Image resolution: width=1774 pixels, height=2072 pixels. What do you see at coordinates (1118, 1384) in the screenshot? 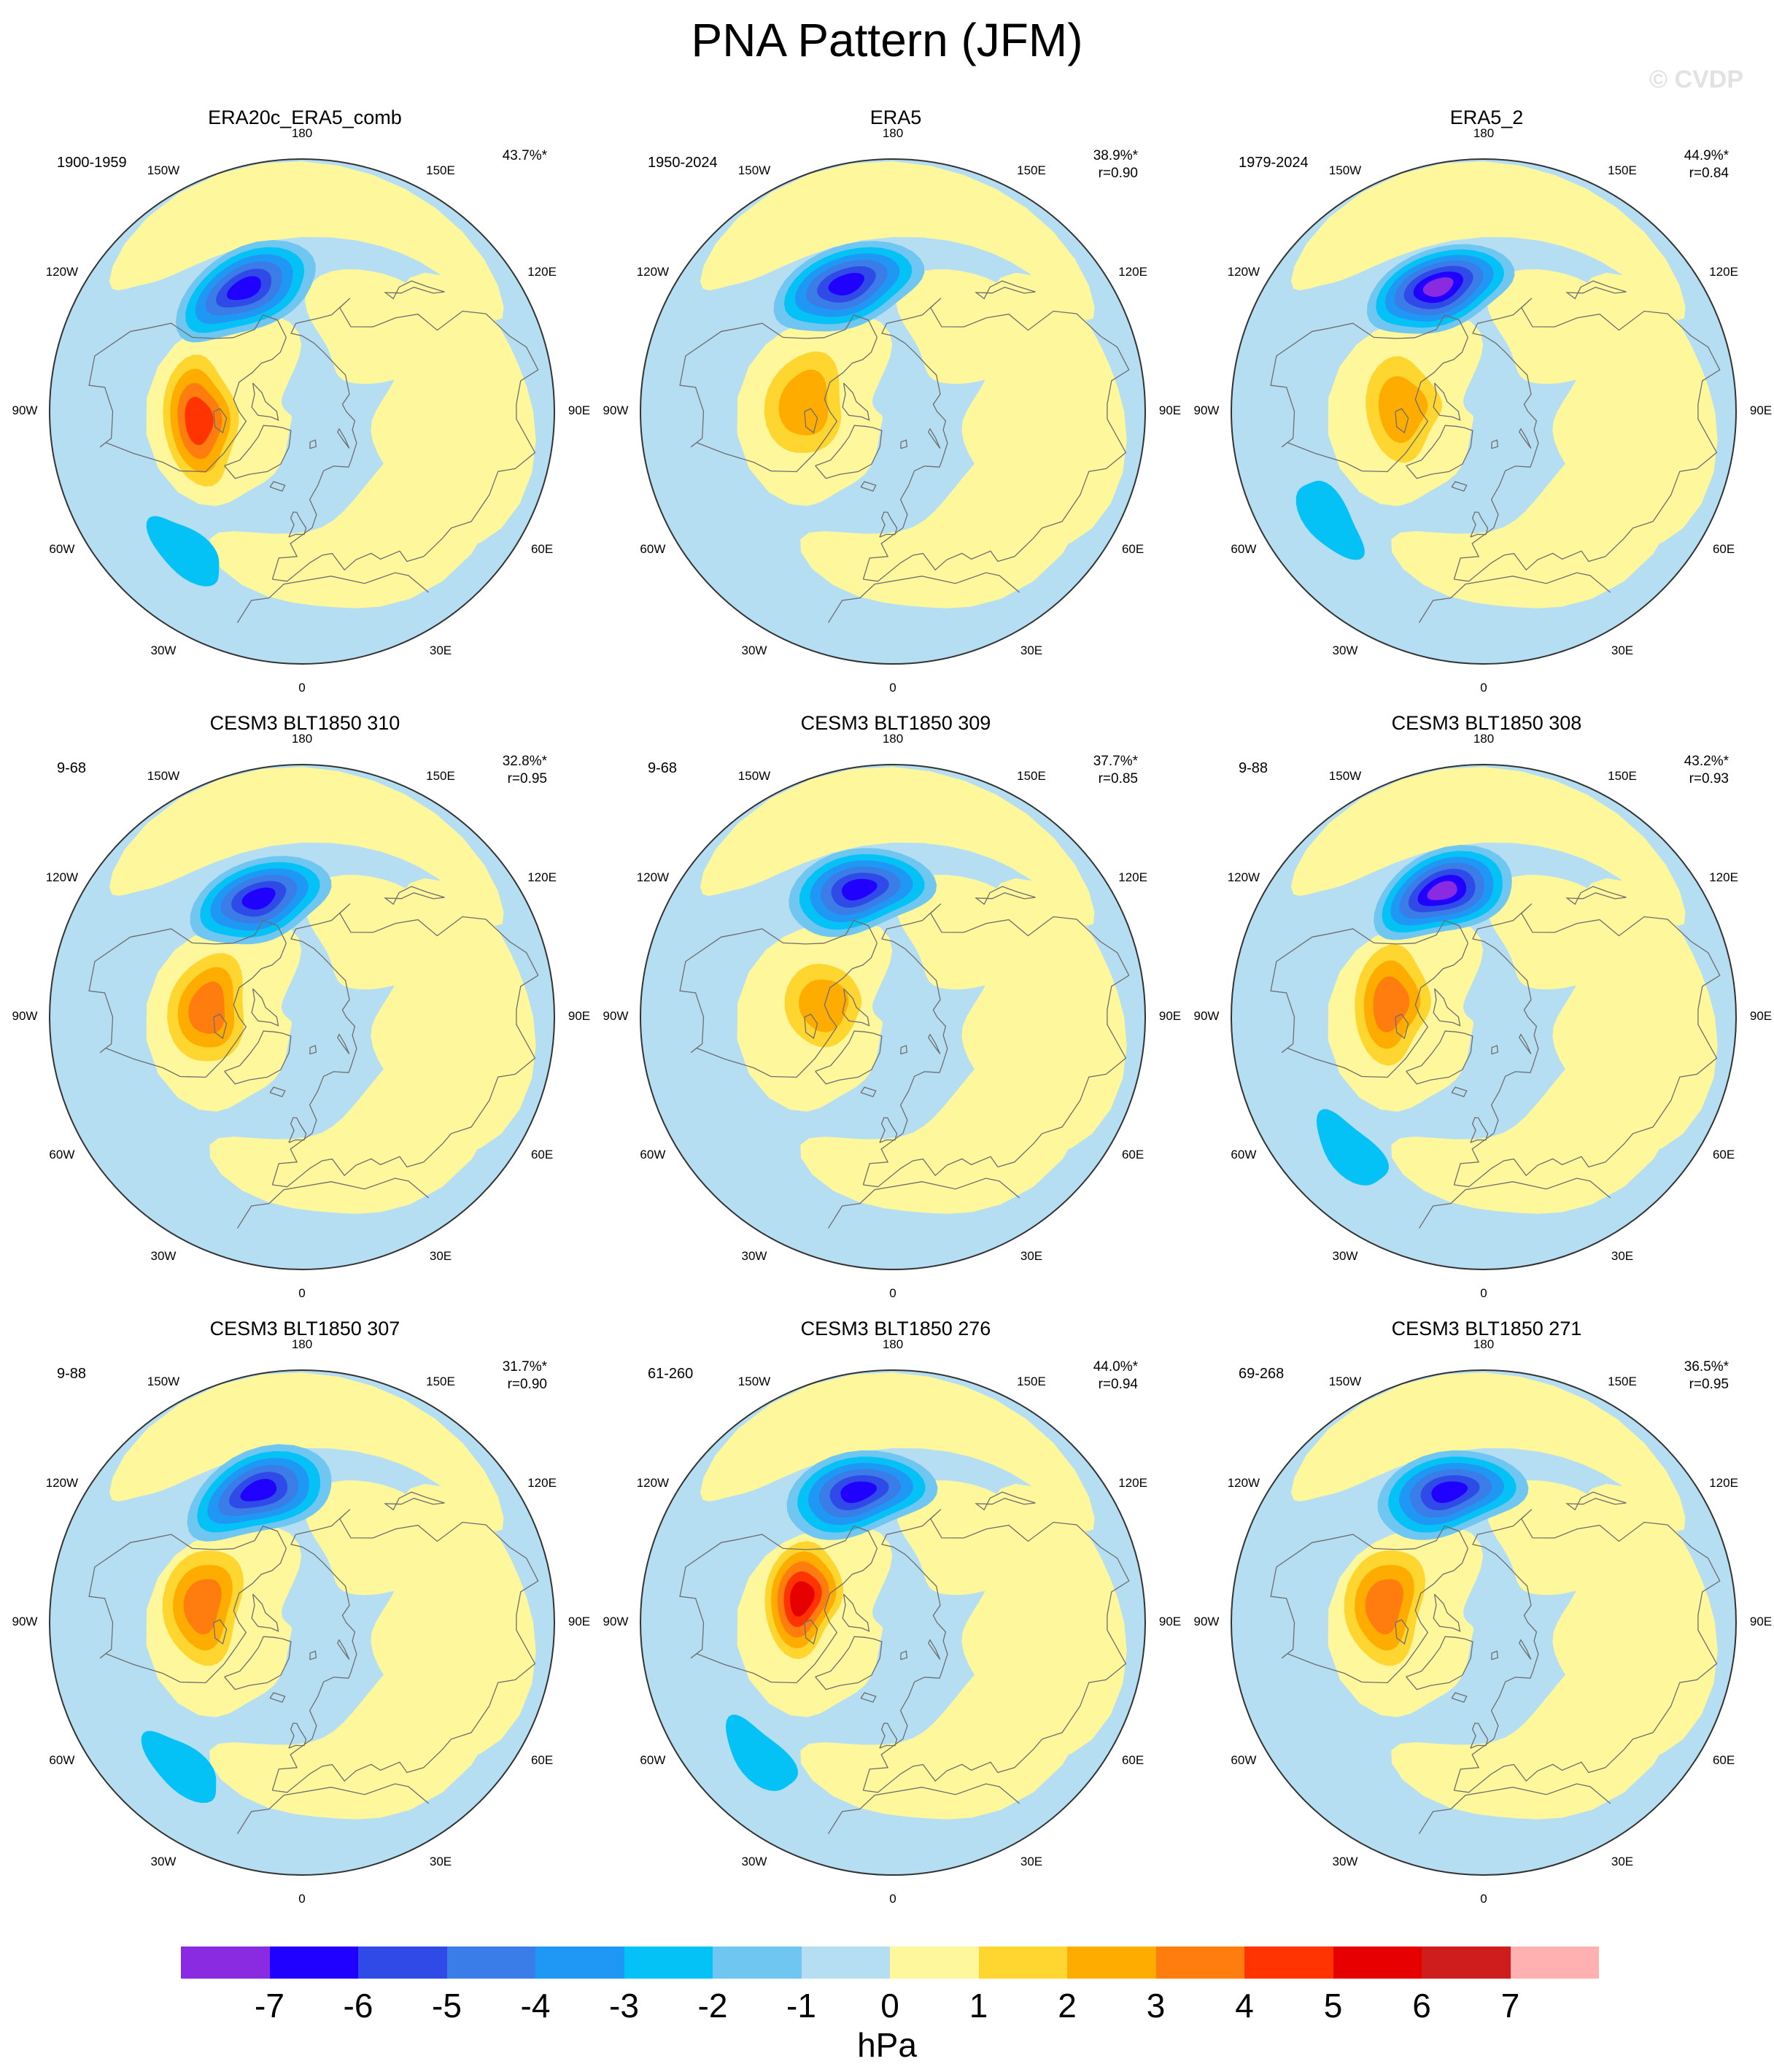
I see `pattern-correlation: r=0.94` at bounding box center [1118, 1384].